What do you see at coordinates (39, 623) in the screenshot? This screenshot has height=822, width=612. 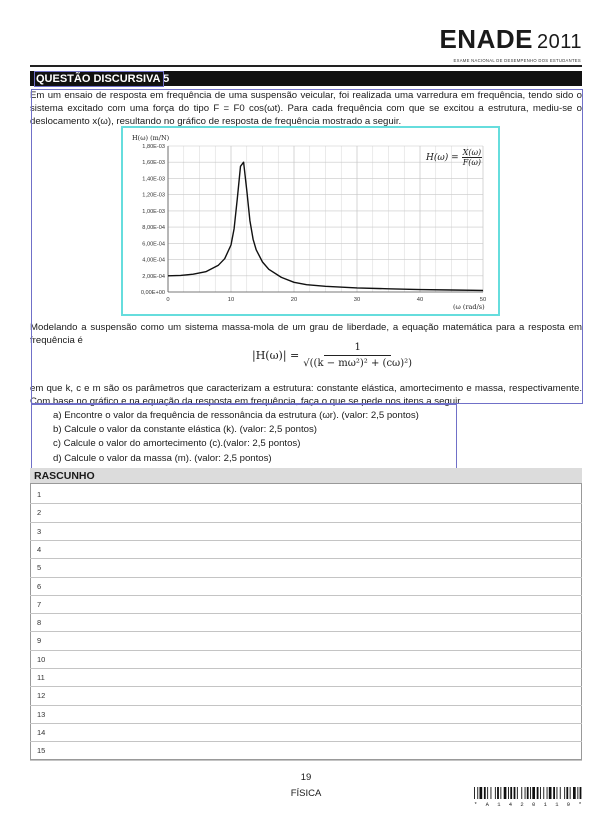 I see `rascunho-line-number: 8` at bounding box center [39, 623].